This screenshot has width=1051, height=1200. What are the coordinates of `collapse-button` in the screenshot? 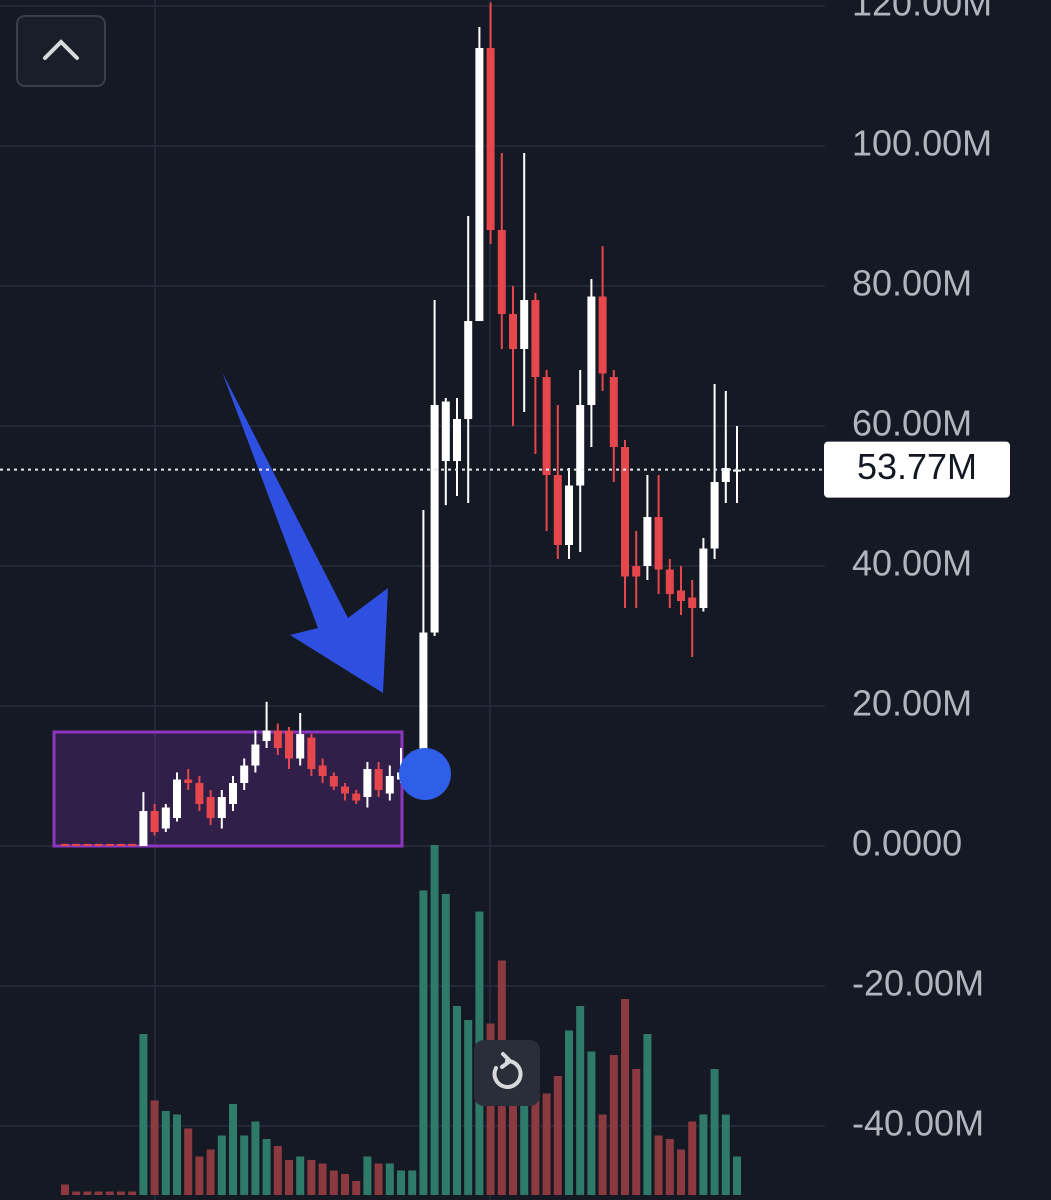 It's located at (61, 51).